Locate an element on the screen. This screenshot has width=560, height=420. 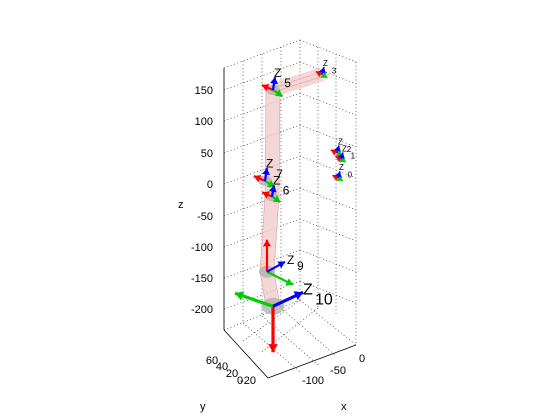
y-tick-label: -20 is located at coordinates (248, 381).